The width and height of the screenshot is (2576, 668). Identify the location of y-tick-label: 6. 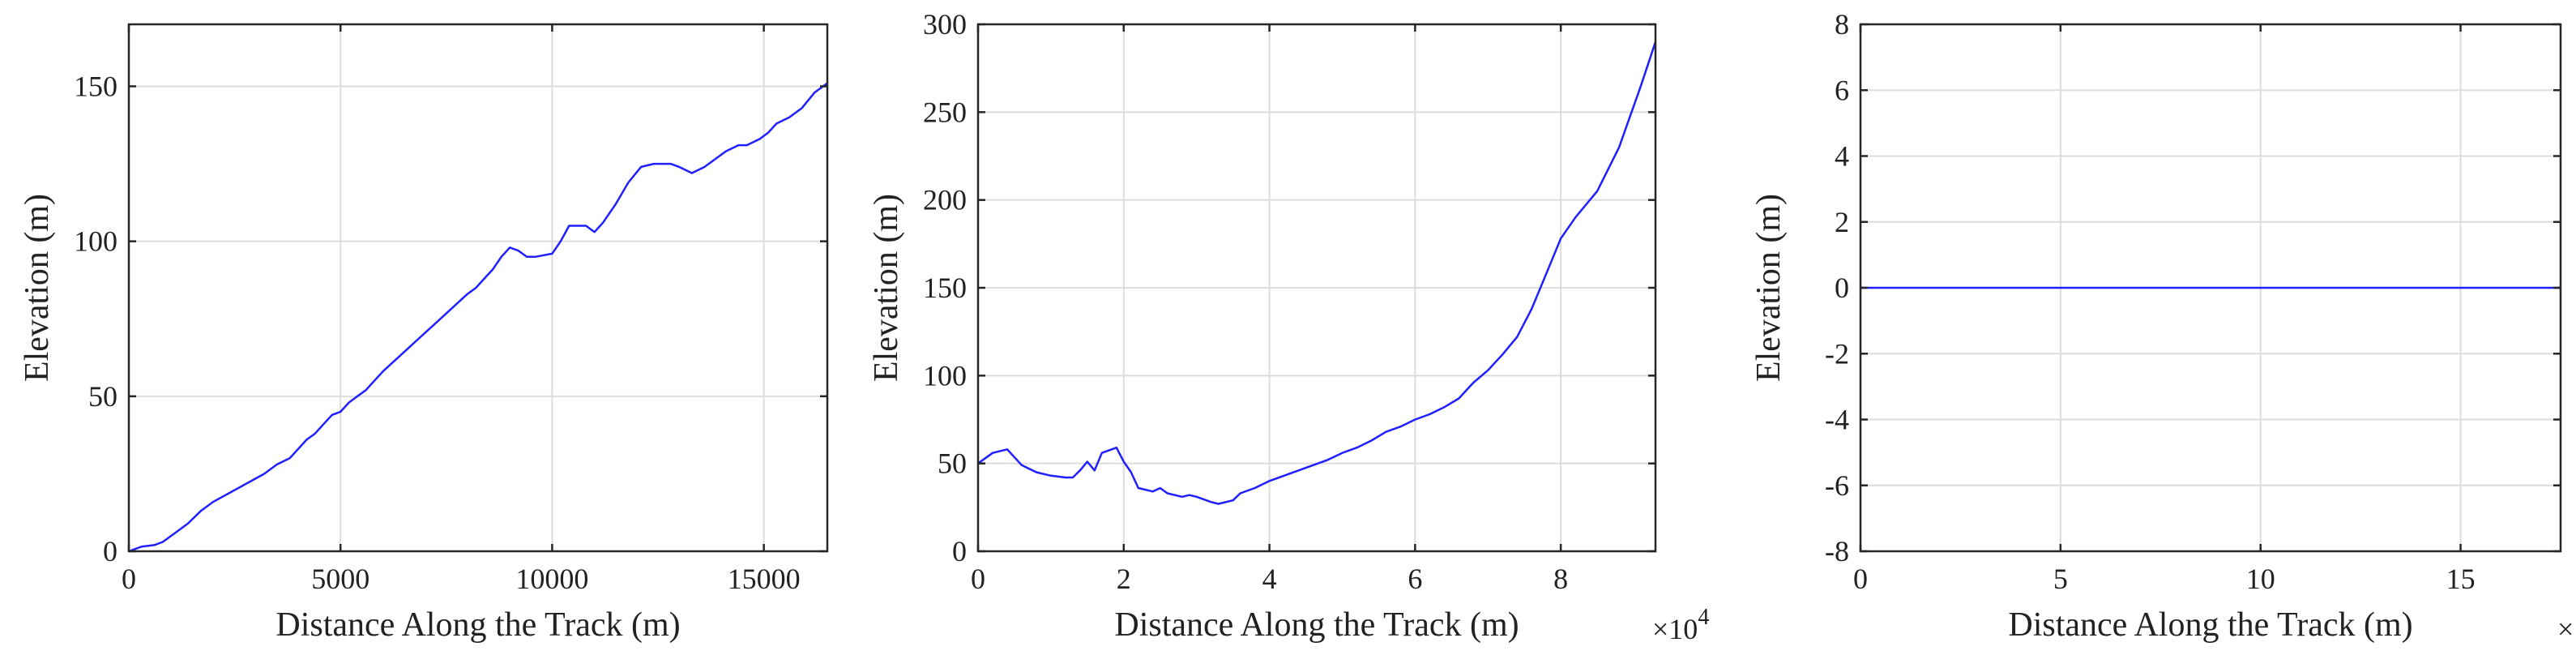
(1842, 90).